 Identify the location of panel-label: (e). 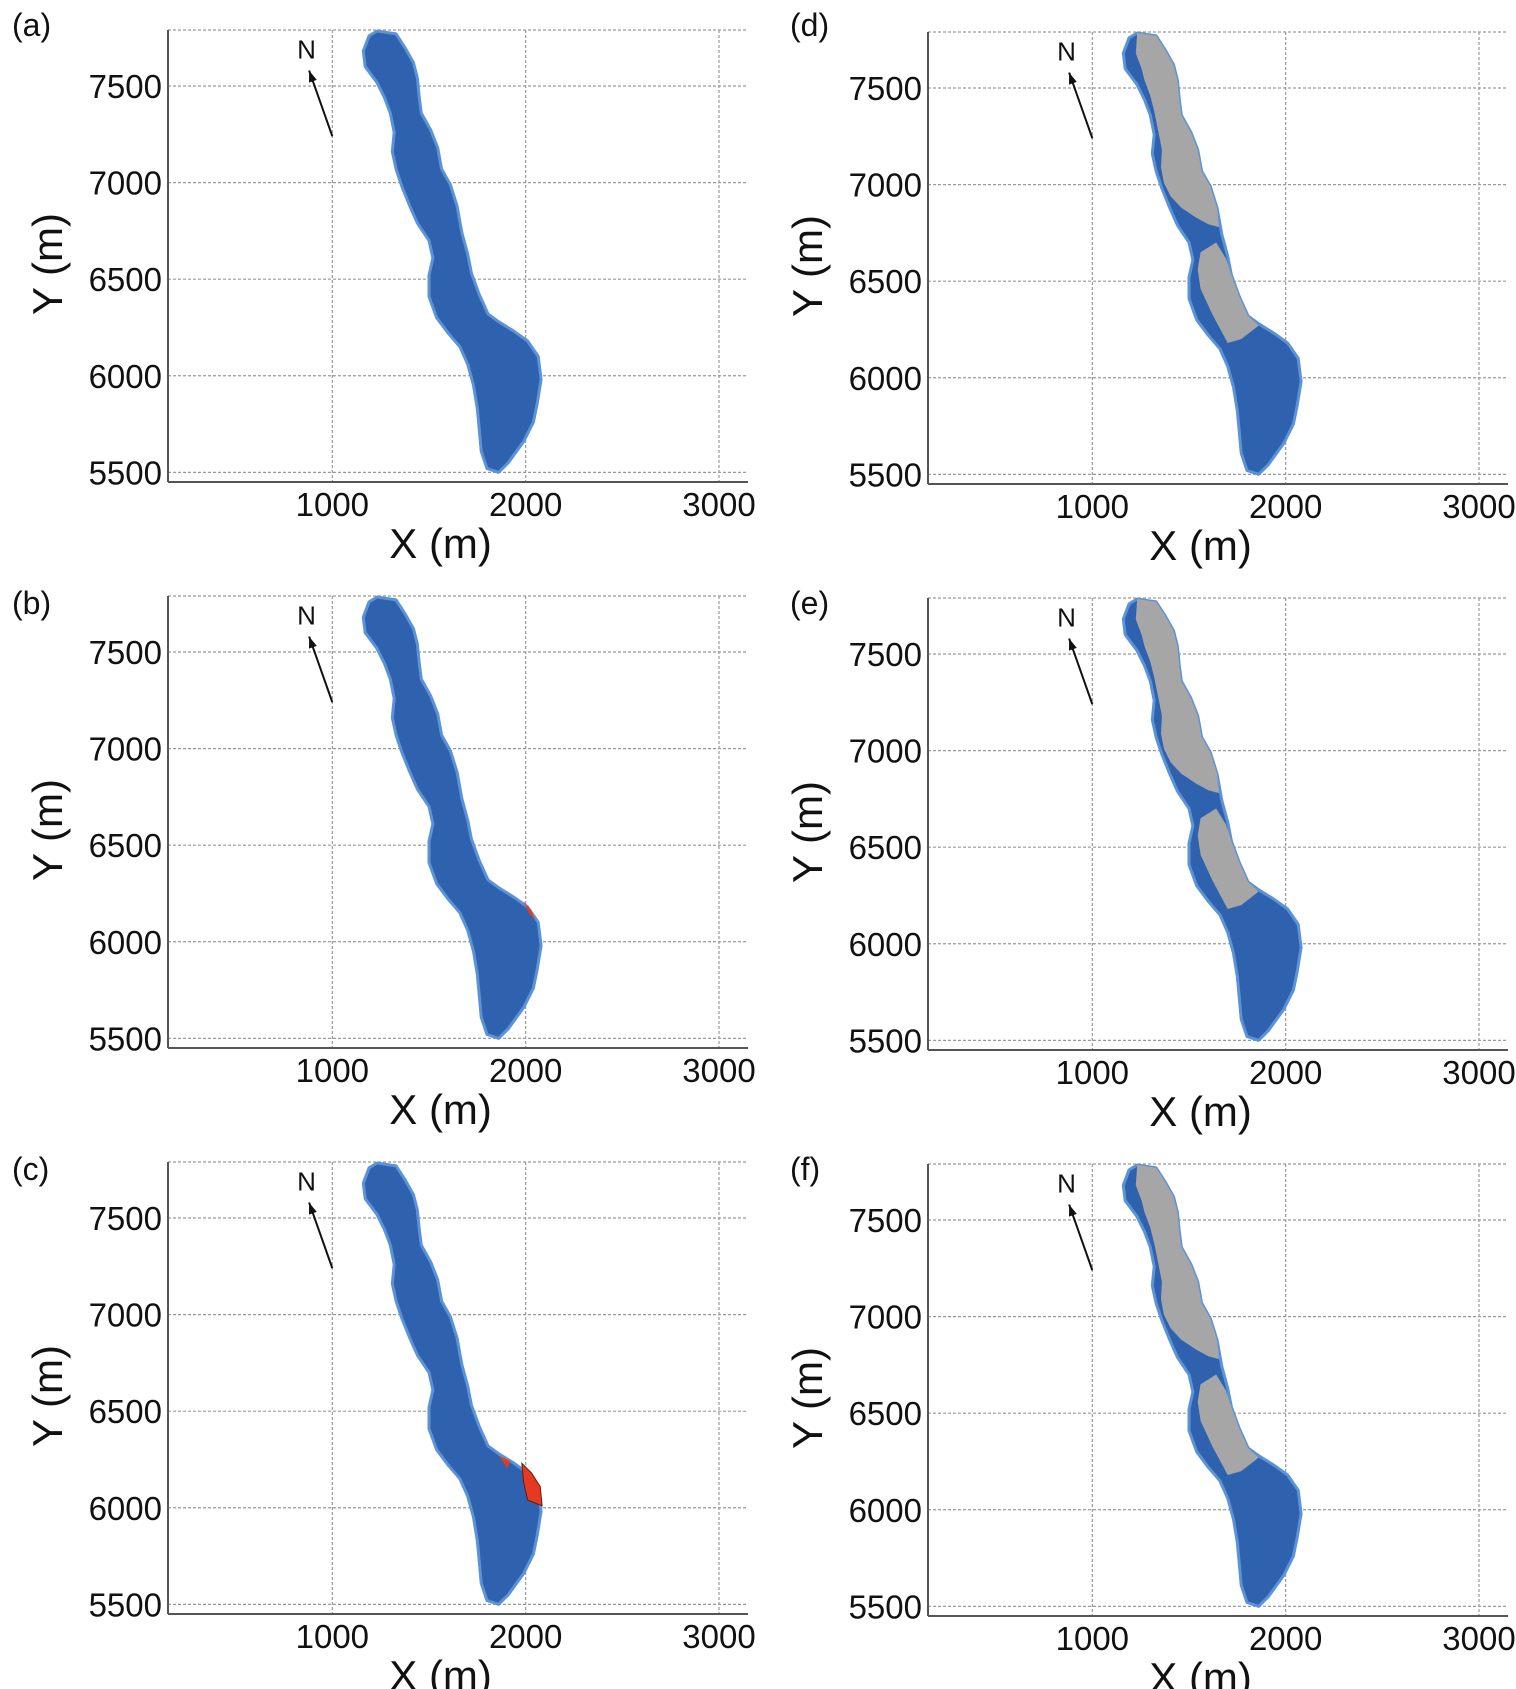
(809, 603).